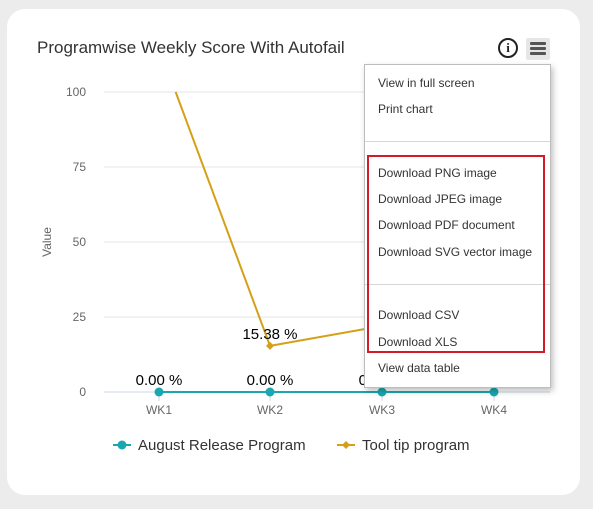 The image size is (593, 509). What do you see at coordinates (222, 445) in the screenshot?
I see `legend-label: August Release Program` at bounding box center [222, 445].